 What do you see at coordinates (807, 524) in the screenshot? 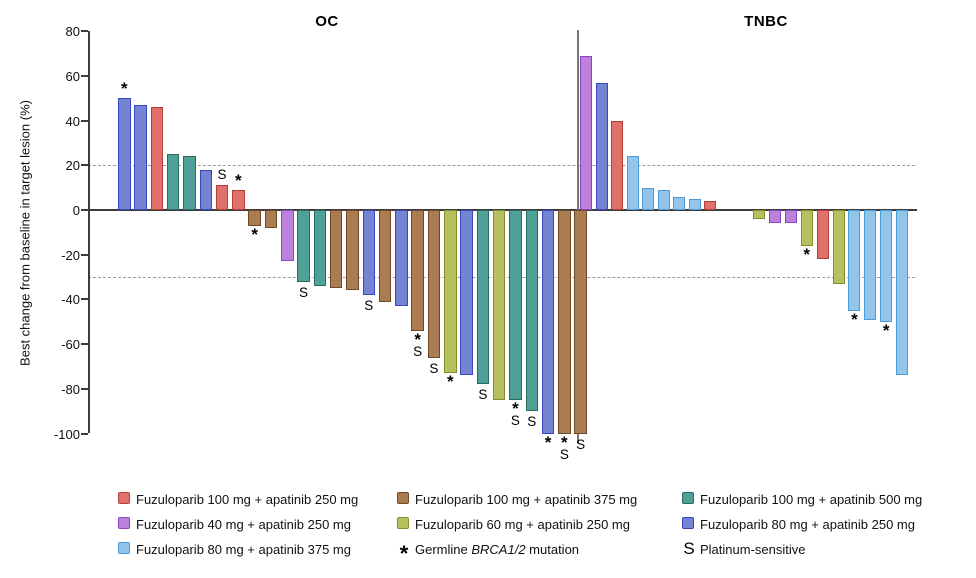
I see `legend-label: Fuzuloparib 80 mg + apatinib 250 mg` at bounding box center [807, 524].